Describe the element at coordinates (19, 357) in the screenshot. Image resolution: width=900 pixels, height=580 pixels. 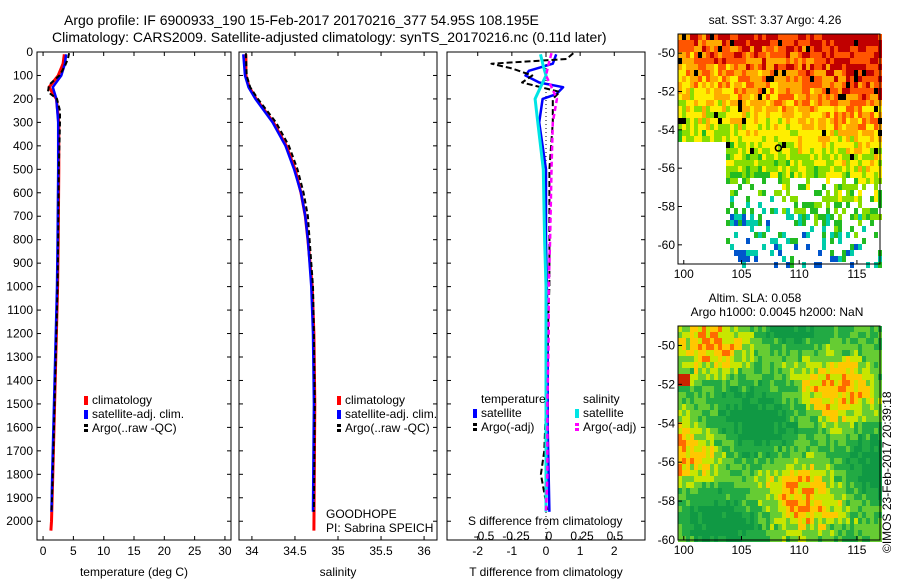
I see `y-tick-label: 1300` at that location.